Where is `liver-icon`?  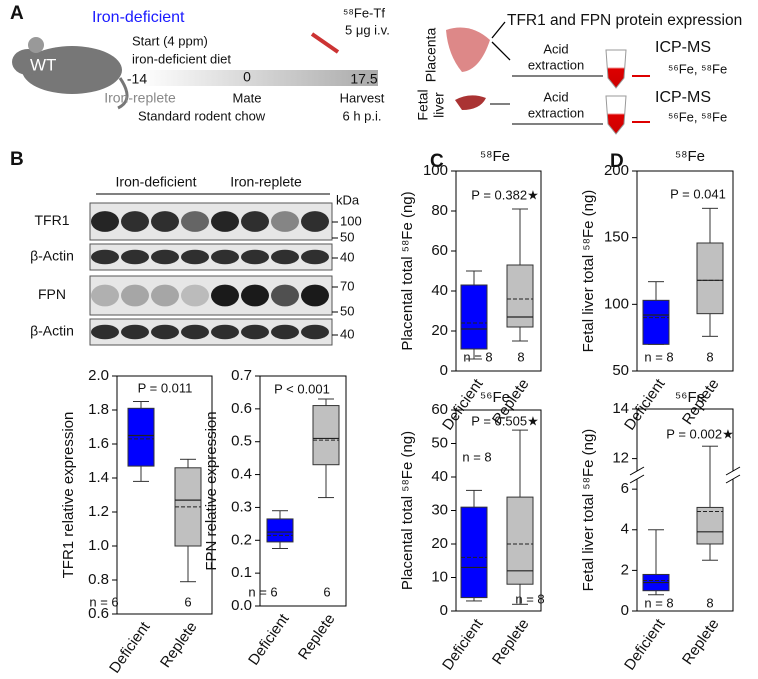
liver-icon is located at coordinates (470, 102).